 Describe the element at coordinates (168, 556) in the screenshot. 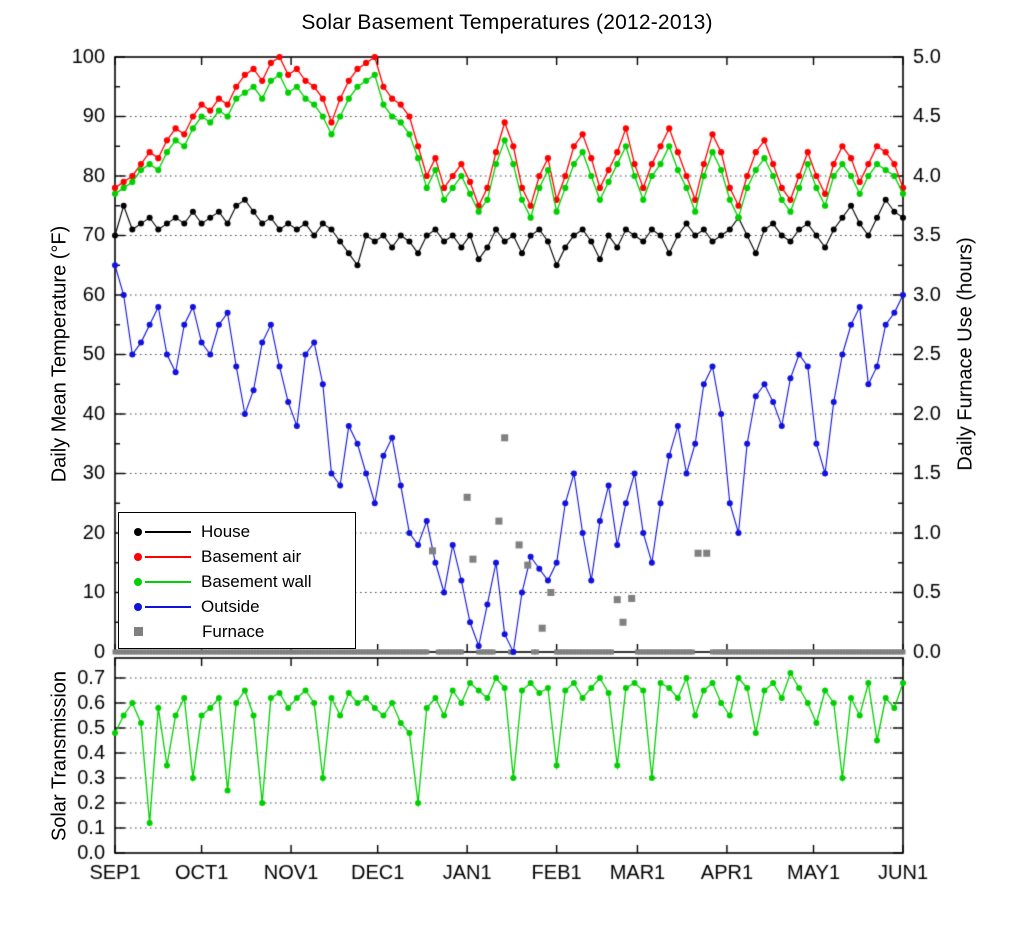

I see `basement-air-line-sample` at that location.